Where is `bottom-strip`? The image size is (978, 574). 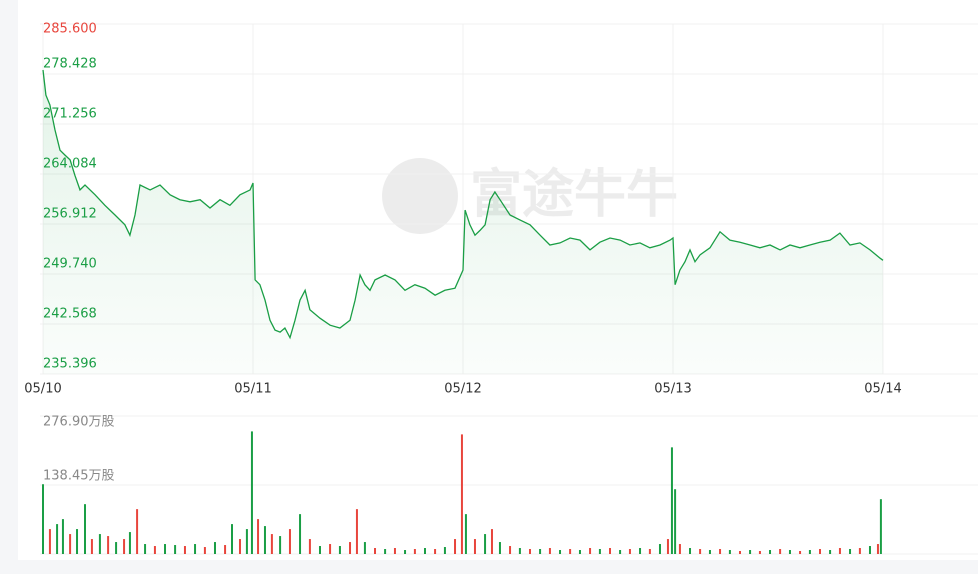 bottom-strip is located at coordinates (489, 567).